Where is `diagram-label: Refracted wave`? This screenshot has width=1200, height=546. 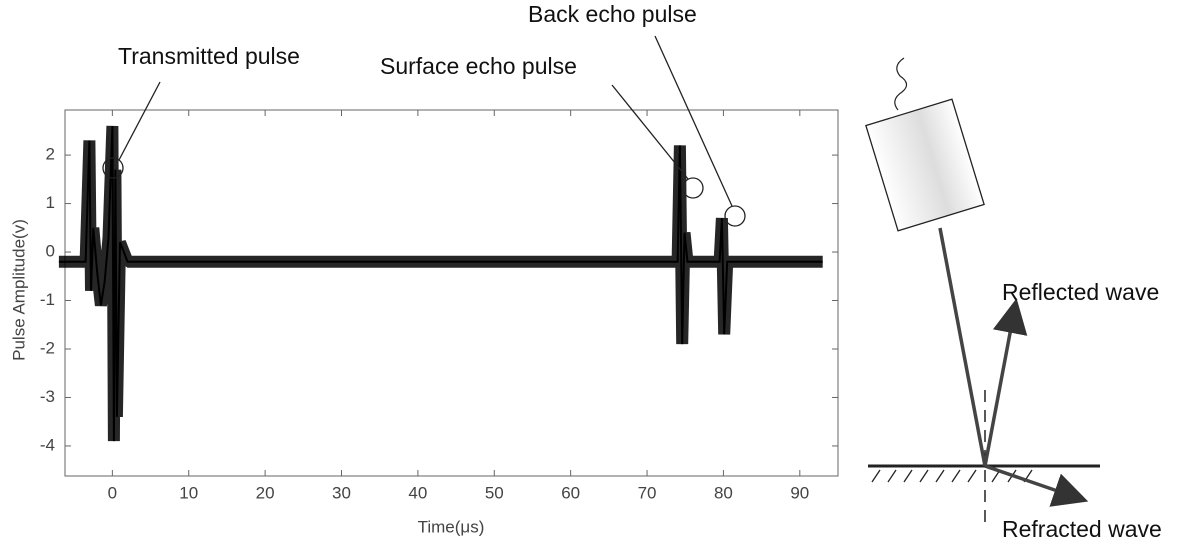
diagram-label: Refracted wave is located at coordinates (1082, 529).